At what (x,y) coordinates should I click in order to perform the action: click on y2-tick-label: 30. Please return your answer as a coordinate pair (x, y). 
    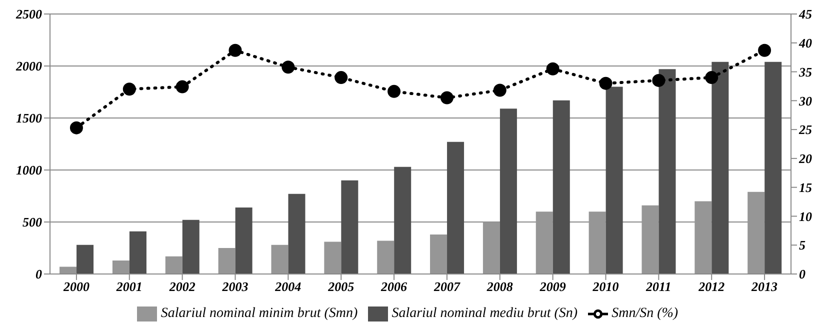
    Looking at the image, I should click on (805, 100).